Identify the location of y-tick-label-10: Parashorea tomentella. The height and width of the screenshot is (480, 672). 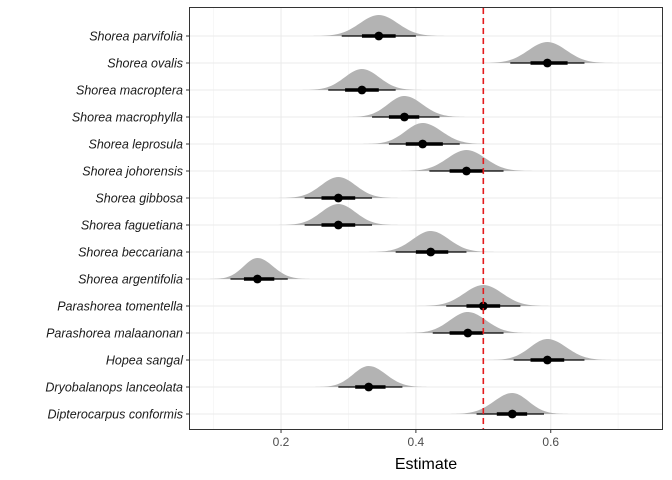
(120, 306).